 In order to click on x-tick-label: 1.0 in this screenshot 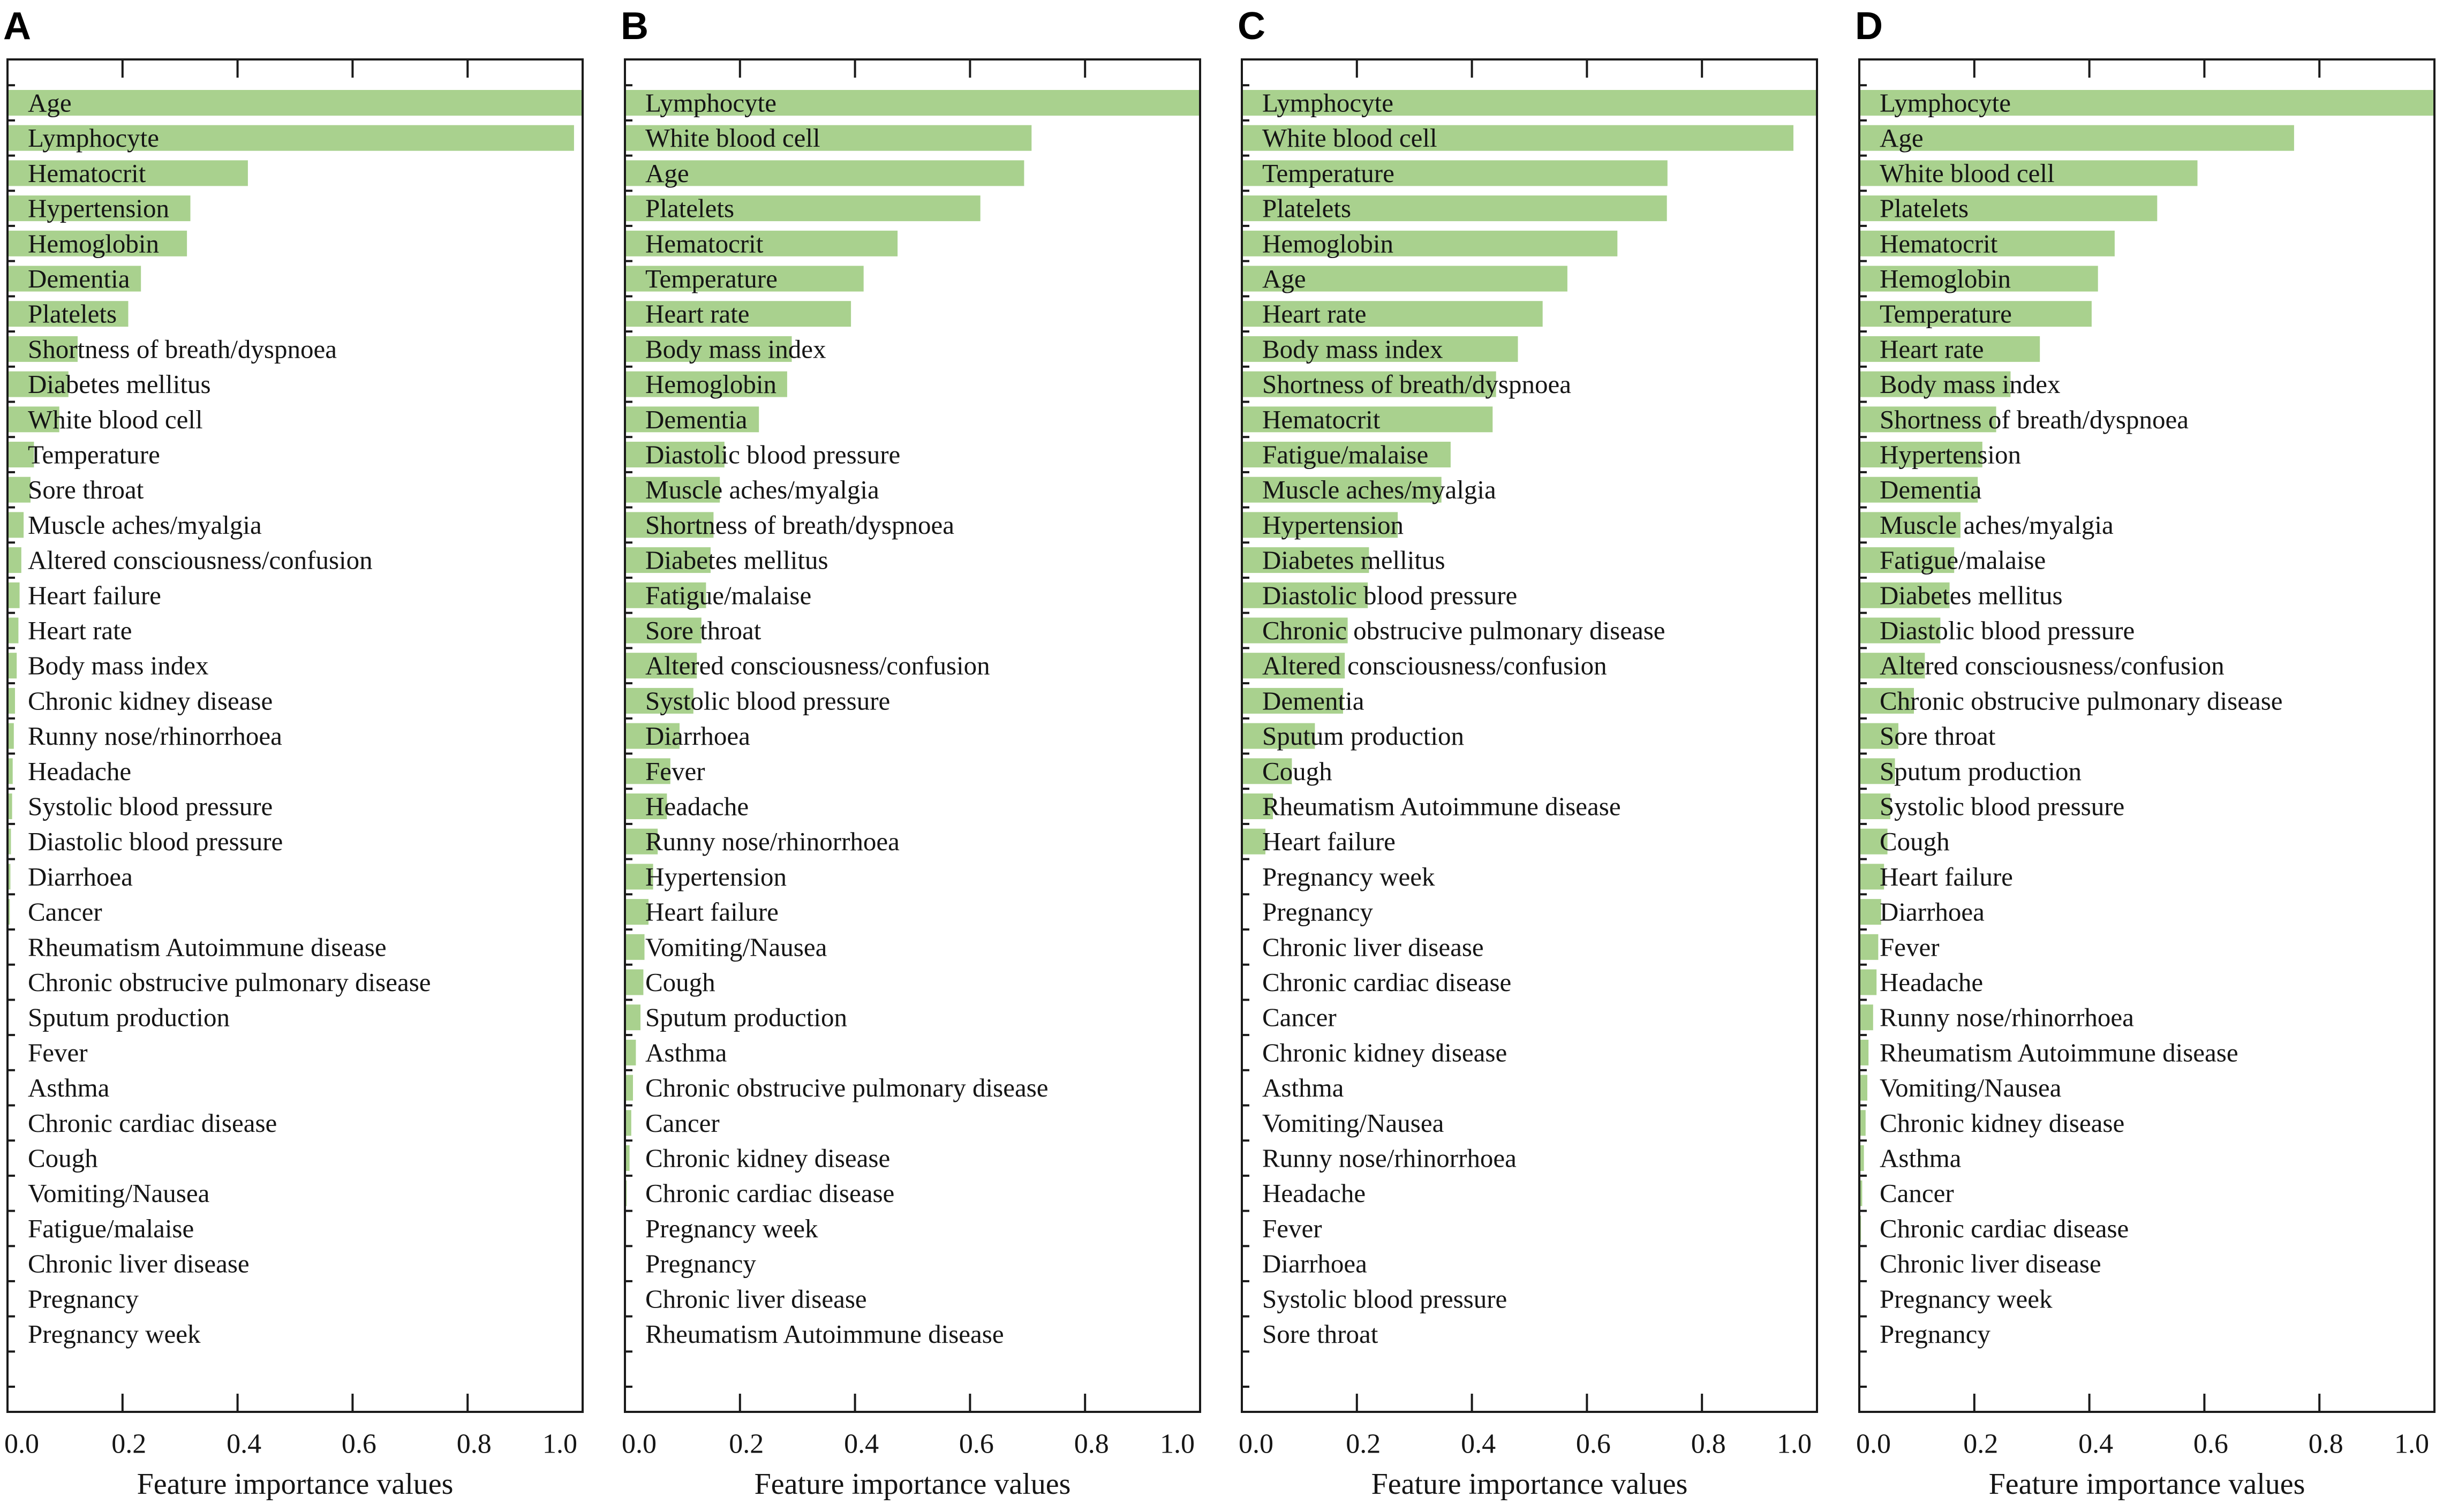, I will do `click(2411, 1444)`.